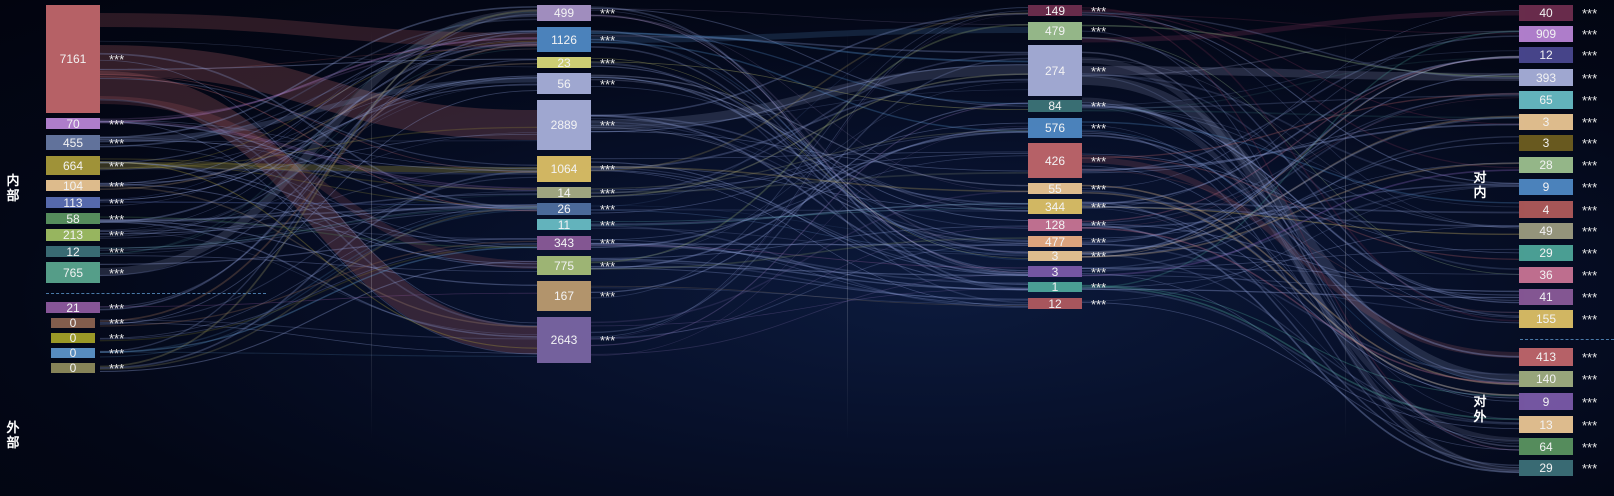  What do you see at coordinates (1055, 128) in the screenshot?
I see `sankey-node: 576` at bounding box center [1055, 128].